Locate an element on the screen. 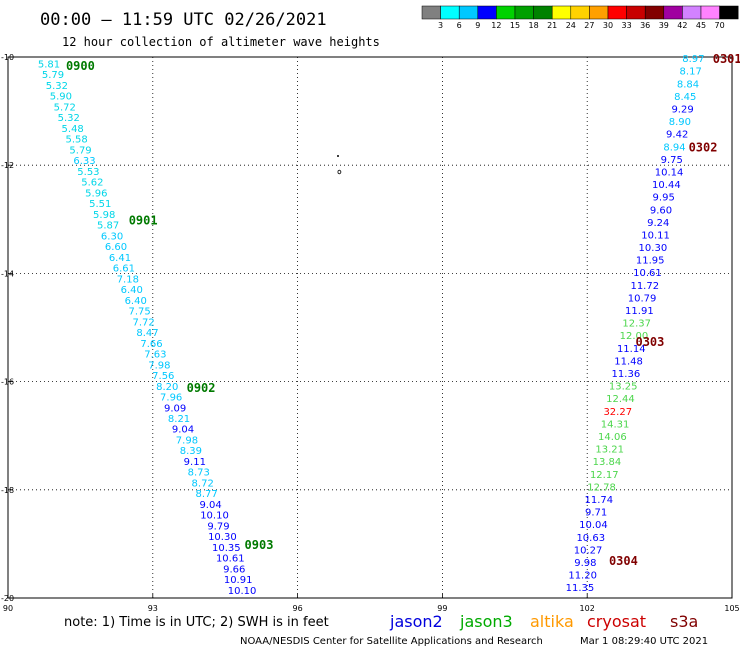 Image resolution: width=740 pixels, height=650 pixels. wave-height-label: 5.32 is located at coordinates (57, 86).